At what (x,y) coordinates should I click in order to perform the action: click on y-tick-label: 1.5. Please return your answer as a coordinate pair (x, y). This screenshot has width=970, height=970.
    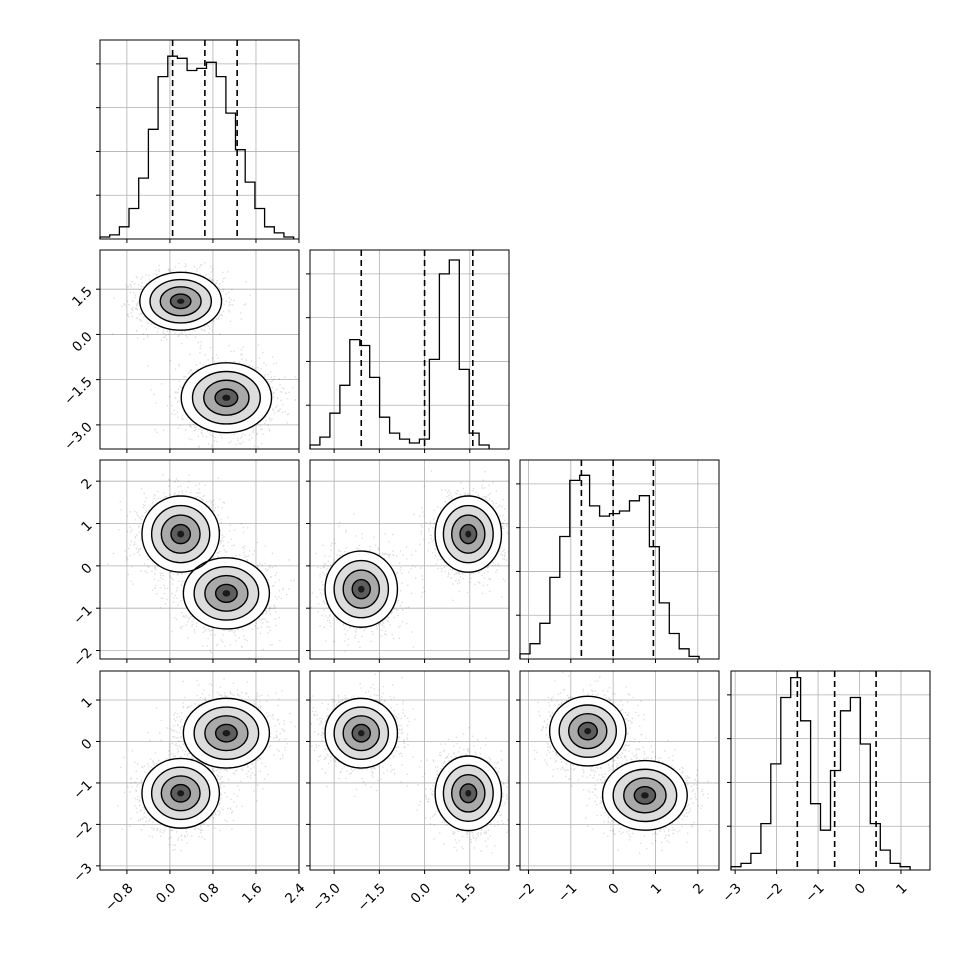
    Looking at the image, I should click on (82, 297).